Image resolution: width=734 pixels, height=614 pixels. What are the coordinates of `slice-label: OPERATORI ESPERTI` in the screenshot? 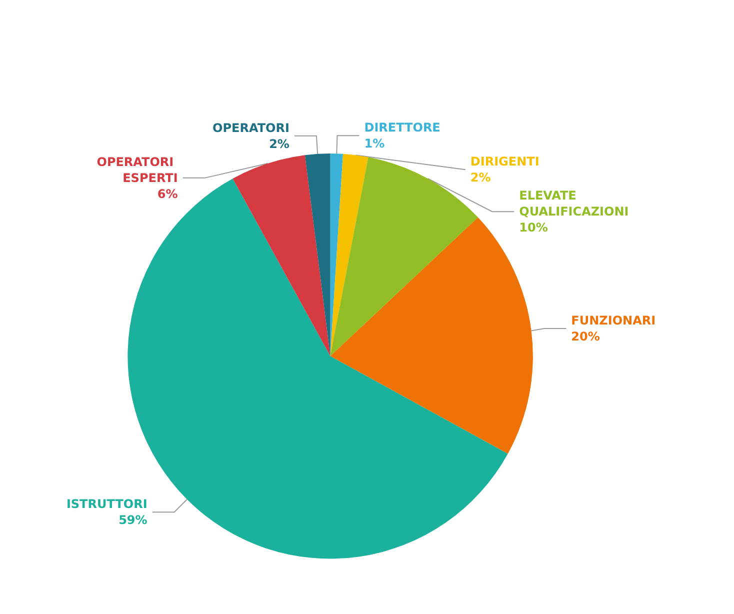 It's located at (137, 169).